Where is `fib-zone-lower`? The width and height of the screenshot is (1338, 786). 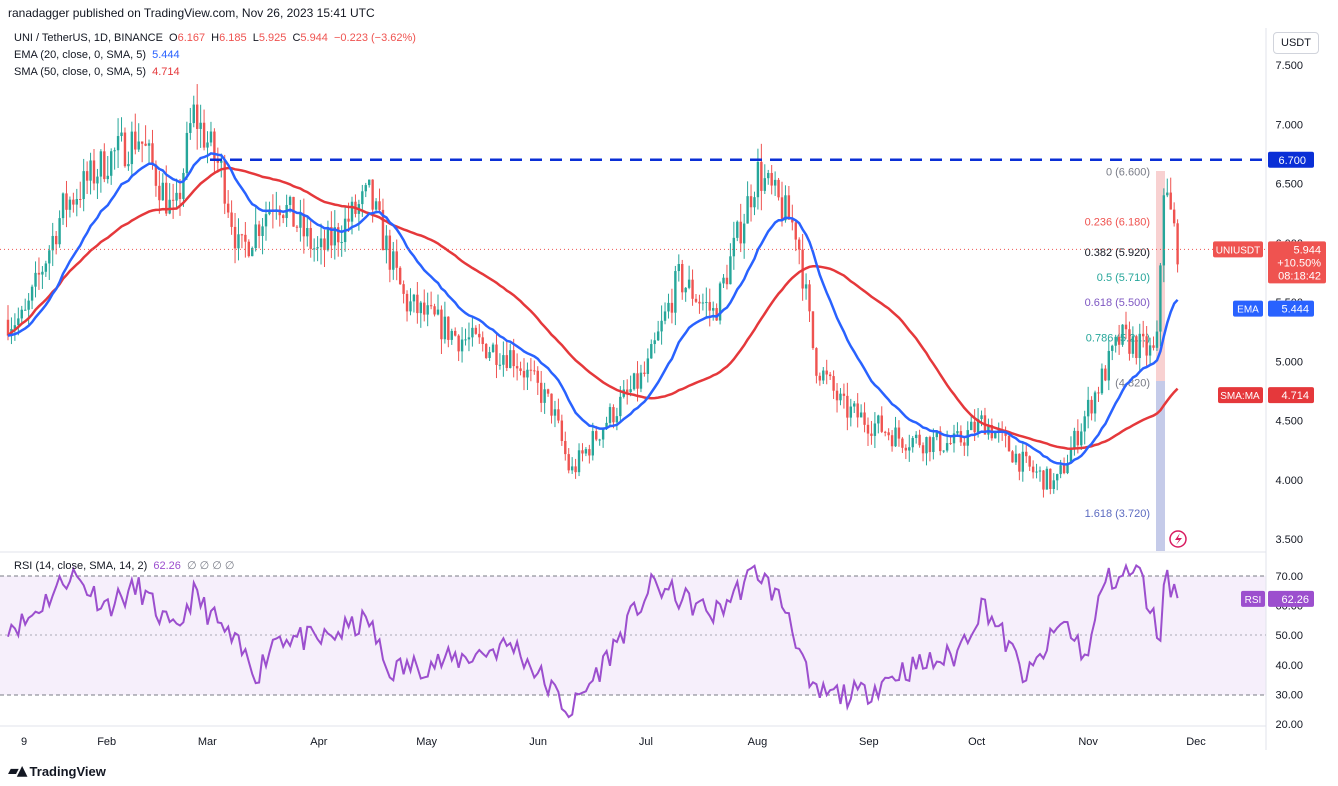 fib-zone-lower is located at coordinates (1160, 466).